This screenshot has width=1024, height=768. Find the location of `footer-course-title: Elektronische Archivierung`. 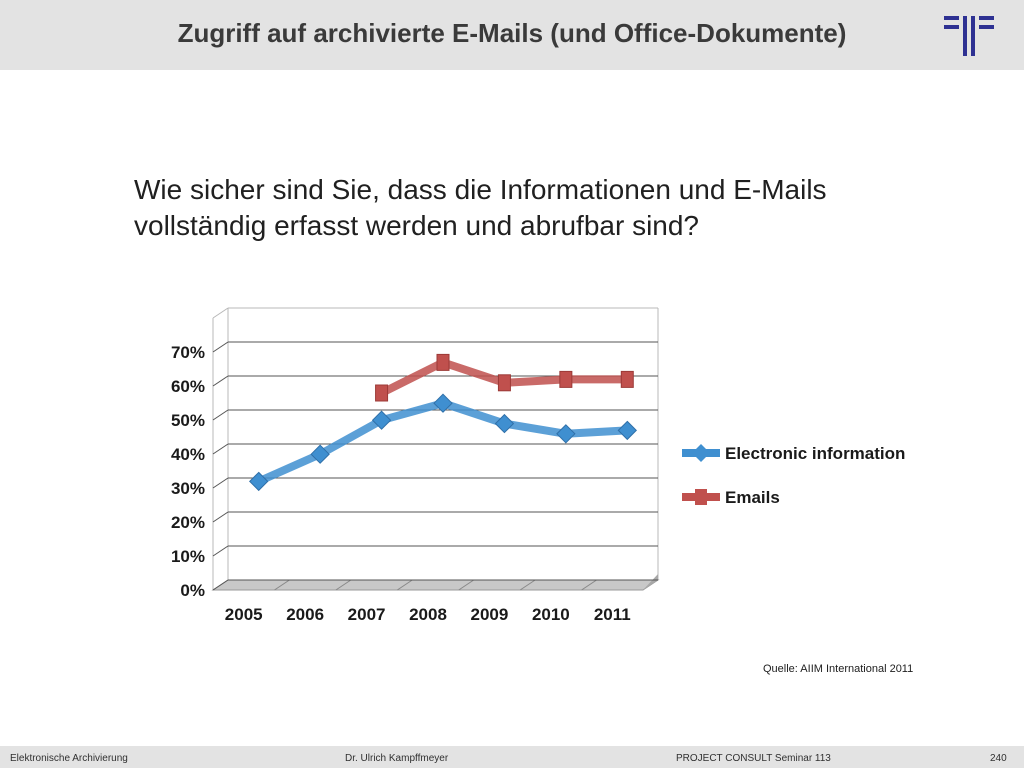

footer-course-title: Elektronische Archivierung is located at coordinates (69, 758).